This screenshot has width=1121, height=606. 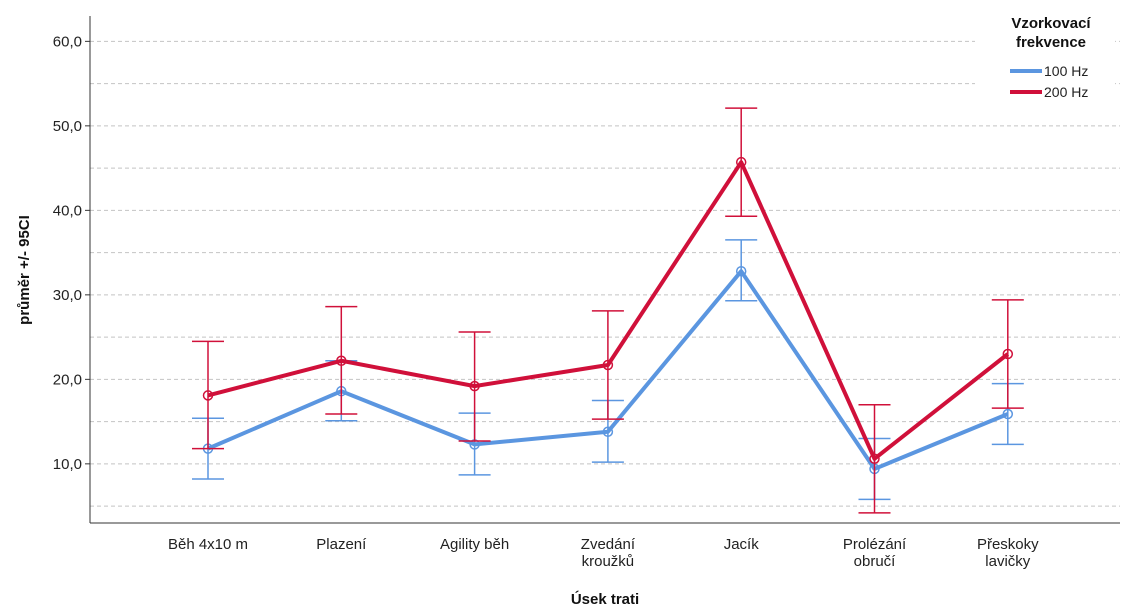 I want to click on x-axis-title: Úsek trati, so click(x=605, y=598).